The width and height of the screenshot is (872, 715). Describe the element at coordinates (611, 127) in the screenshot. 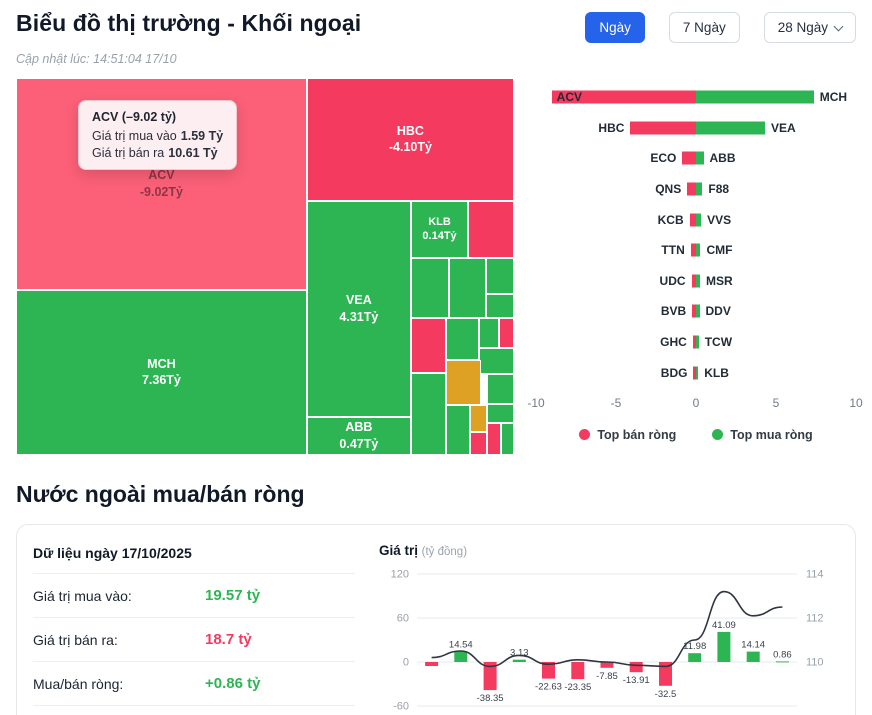

I see `sell-label-hbc: HBC` at that location.